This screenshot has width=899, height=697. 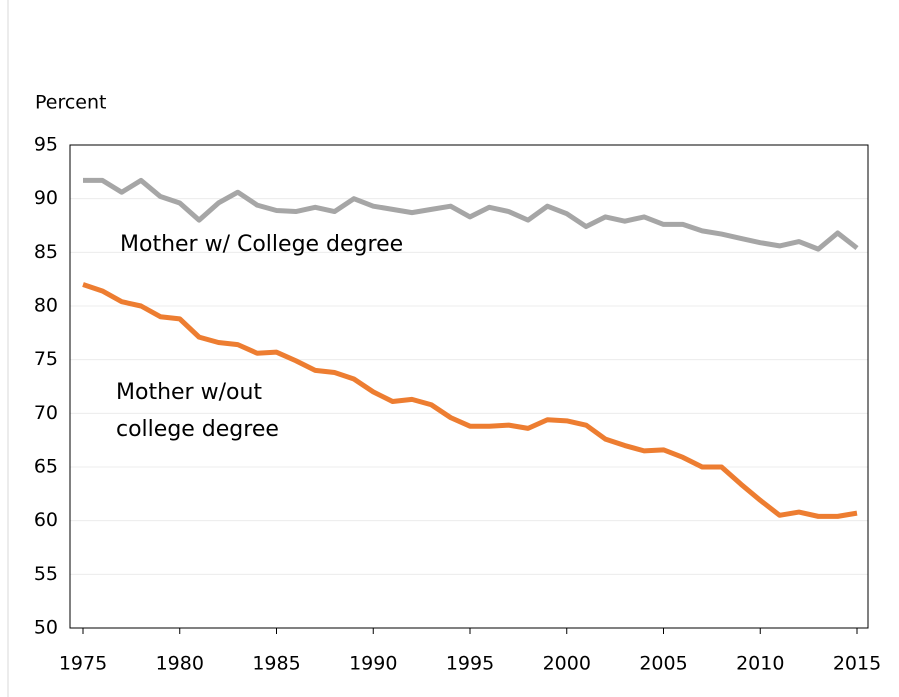 I want to click on y-tick-label: 70, so click(x=46, y=413).